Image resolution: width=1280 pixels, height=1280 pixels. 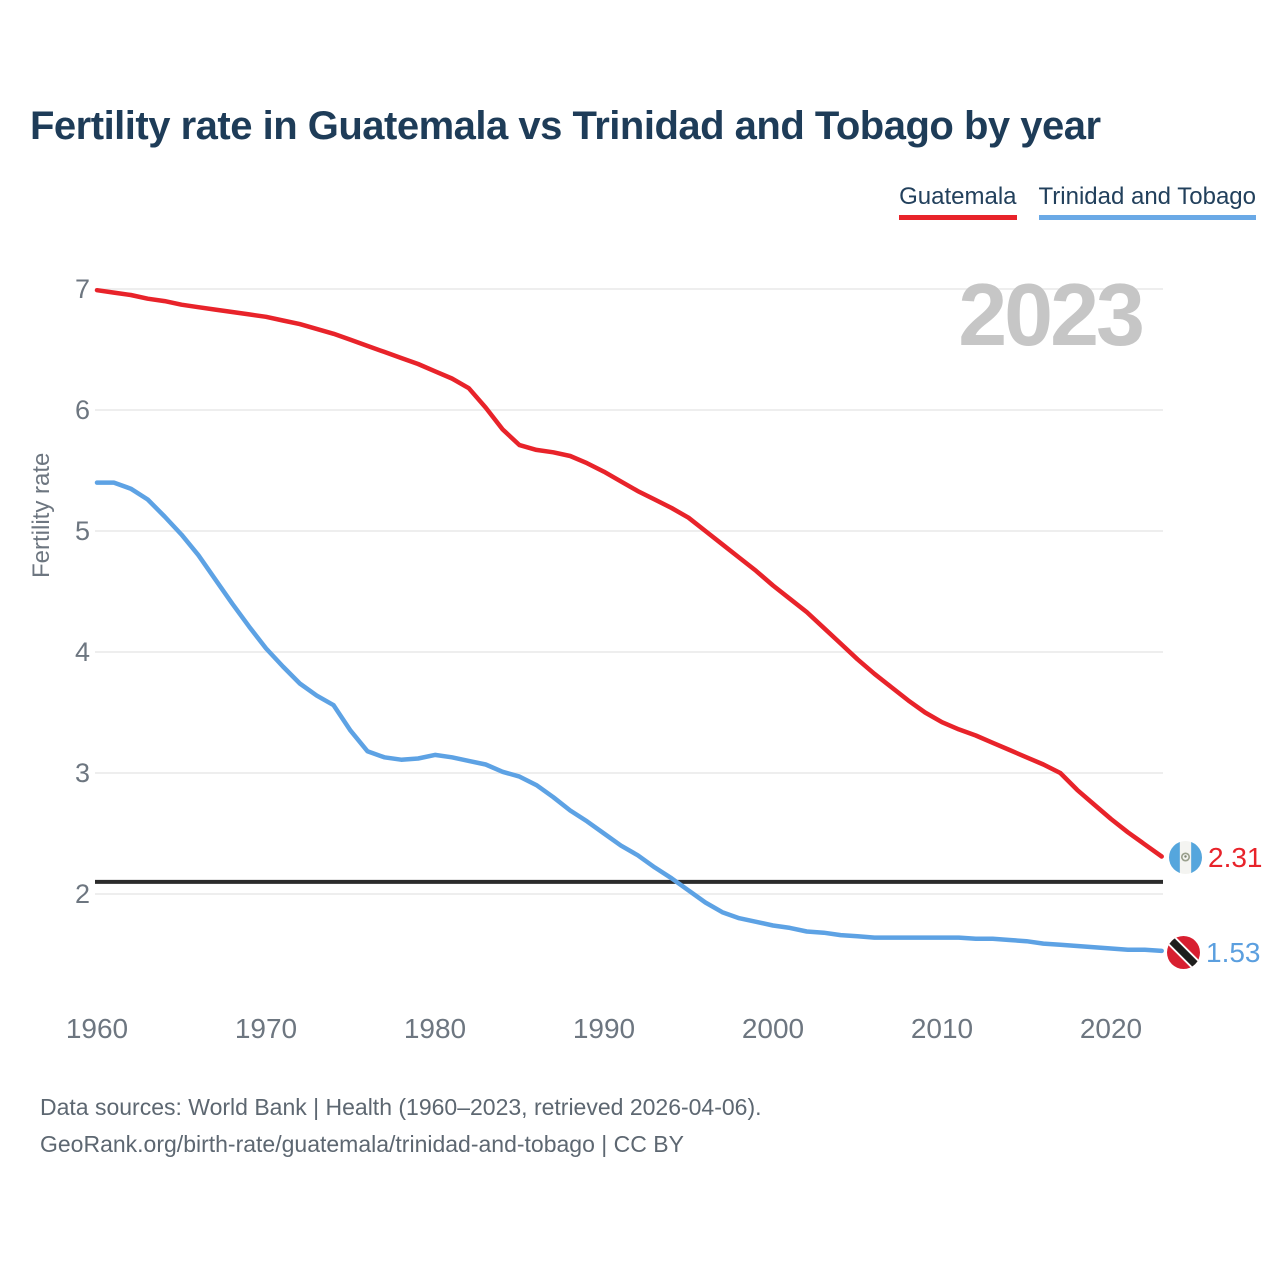 I want to click on endpoint-value-guatemala: 2.31, so click(x=1235, y=857).